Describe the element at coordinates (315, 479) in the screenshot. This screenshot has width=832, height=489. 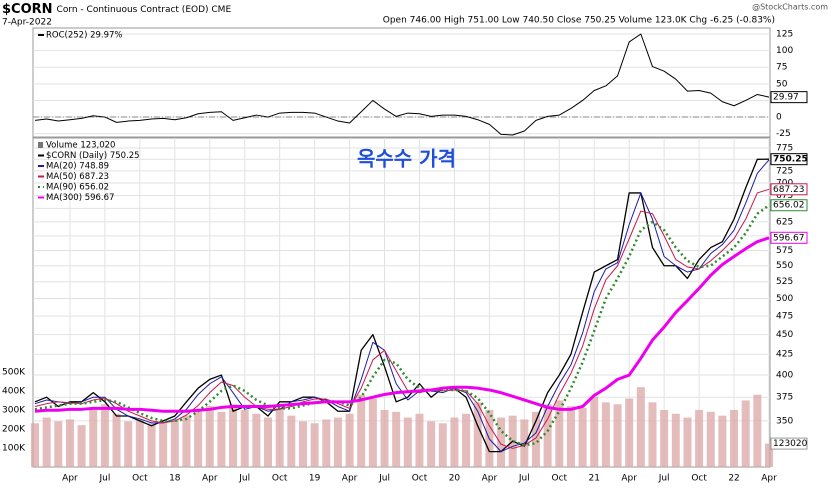
I see `x-tick-label: 19` at that location.